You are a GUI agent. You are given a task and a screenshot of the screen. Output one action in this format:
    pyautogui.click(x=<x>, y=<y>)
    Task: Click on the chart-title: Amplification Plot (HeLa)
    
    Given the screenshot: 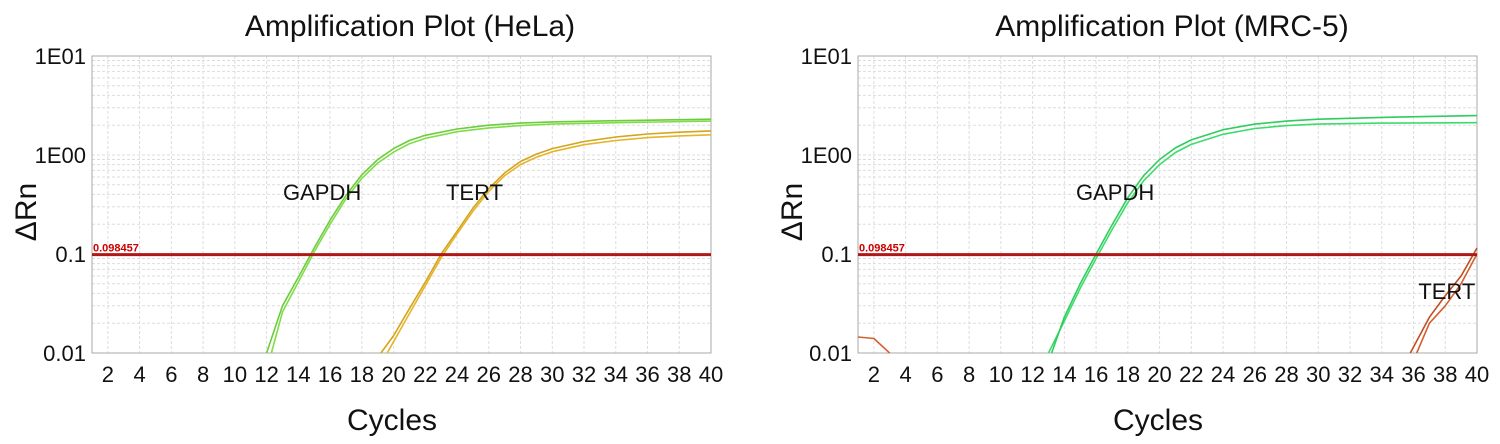 What is the action you would take?
    pyautogui.click(x=410, y=26)
    